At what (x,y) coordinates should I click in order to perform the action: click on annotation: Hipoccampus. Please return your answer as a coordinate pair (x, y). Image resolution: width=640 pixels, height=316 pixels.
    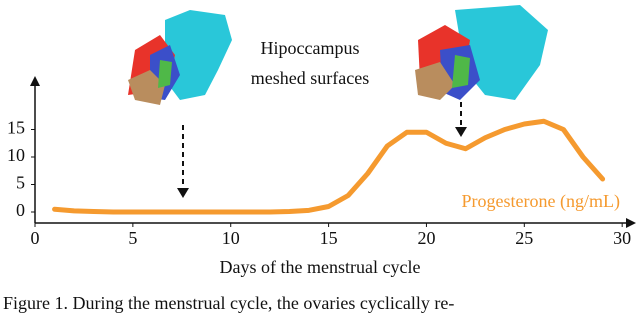
    Looking at the image, I should click on (310, 48).